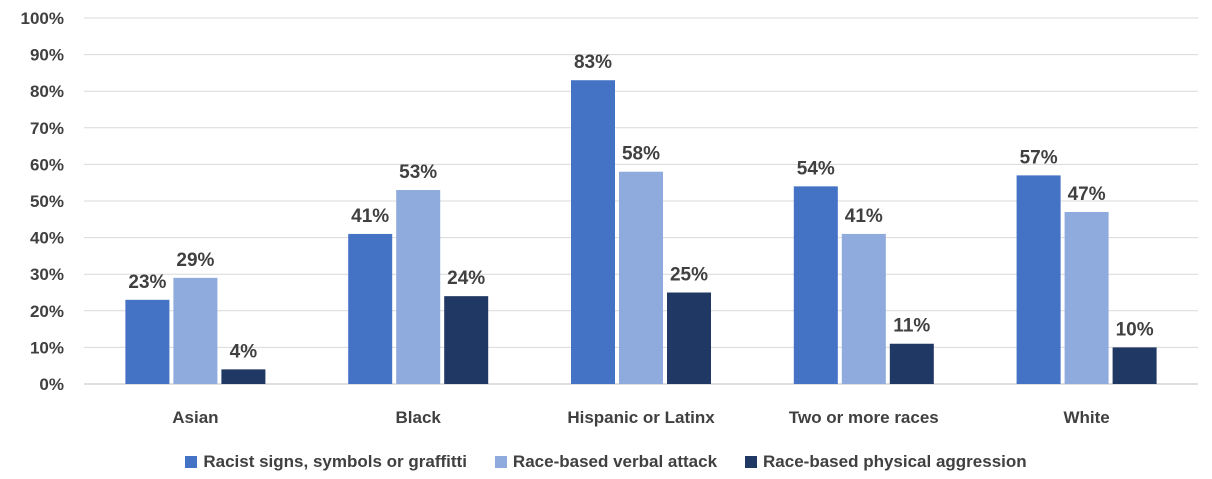  What do you see at coordinates (191, 462) in the screenshot?
I see `legend-swatch-racist-signs` at bounding box center [191, 462].